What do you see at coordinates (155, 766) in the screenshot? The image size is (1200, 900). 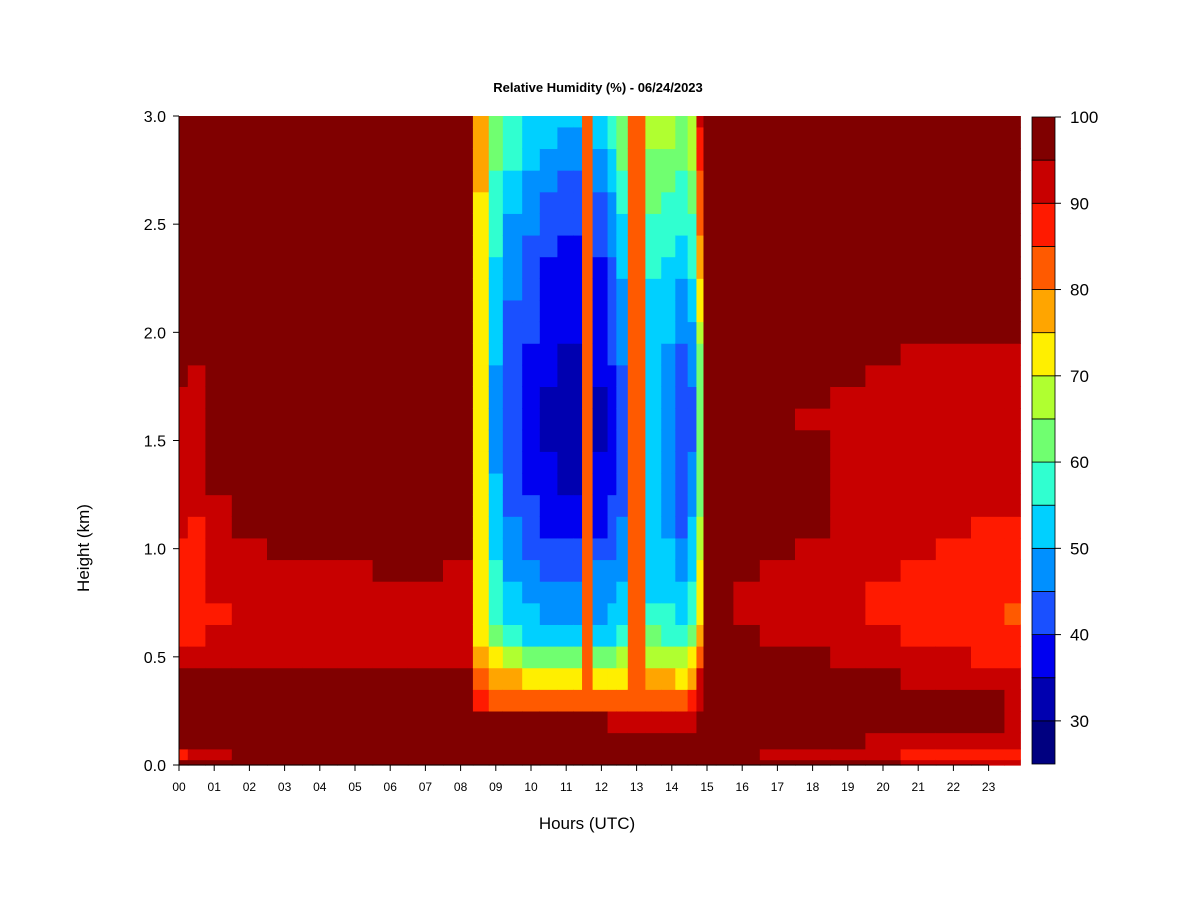 I see `y-tick-label: 0.0` at bounding box center [155, 766].